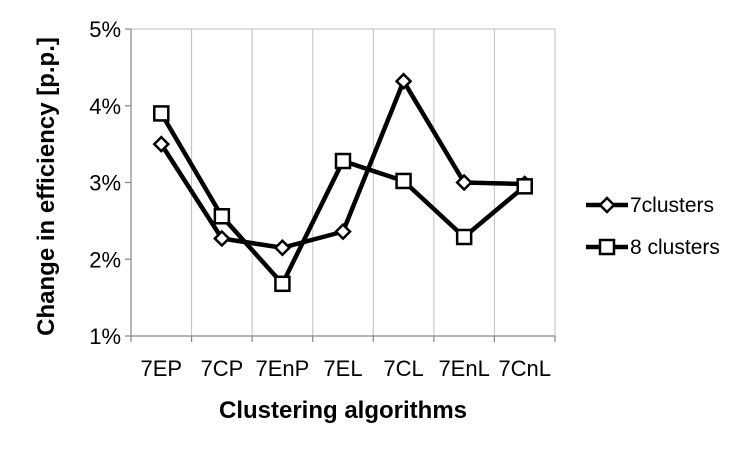  I want to click on x-tick-label: 7EP, so click(161, 368).